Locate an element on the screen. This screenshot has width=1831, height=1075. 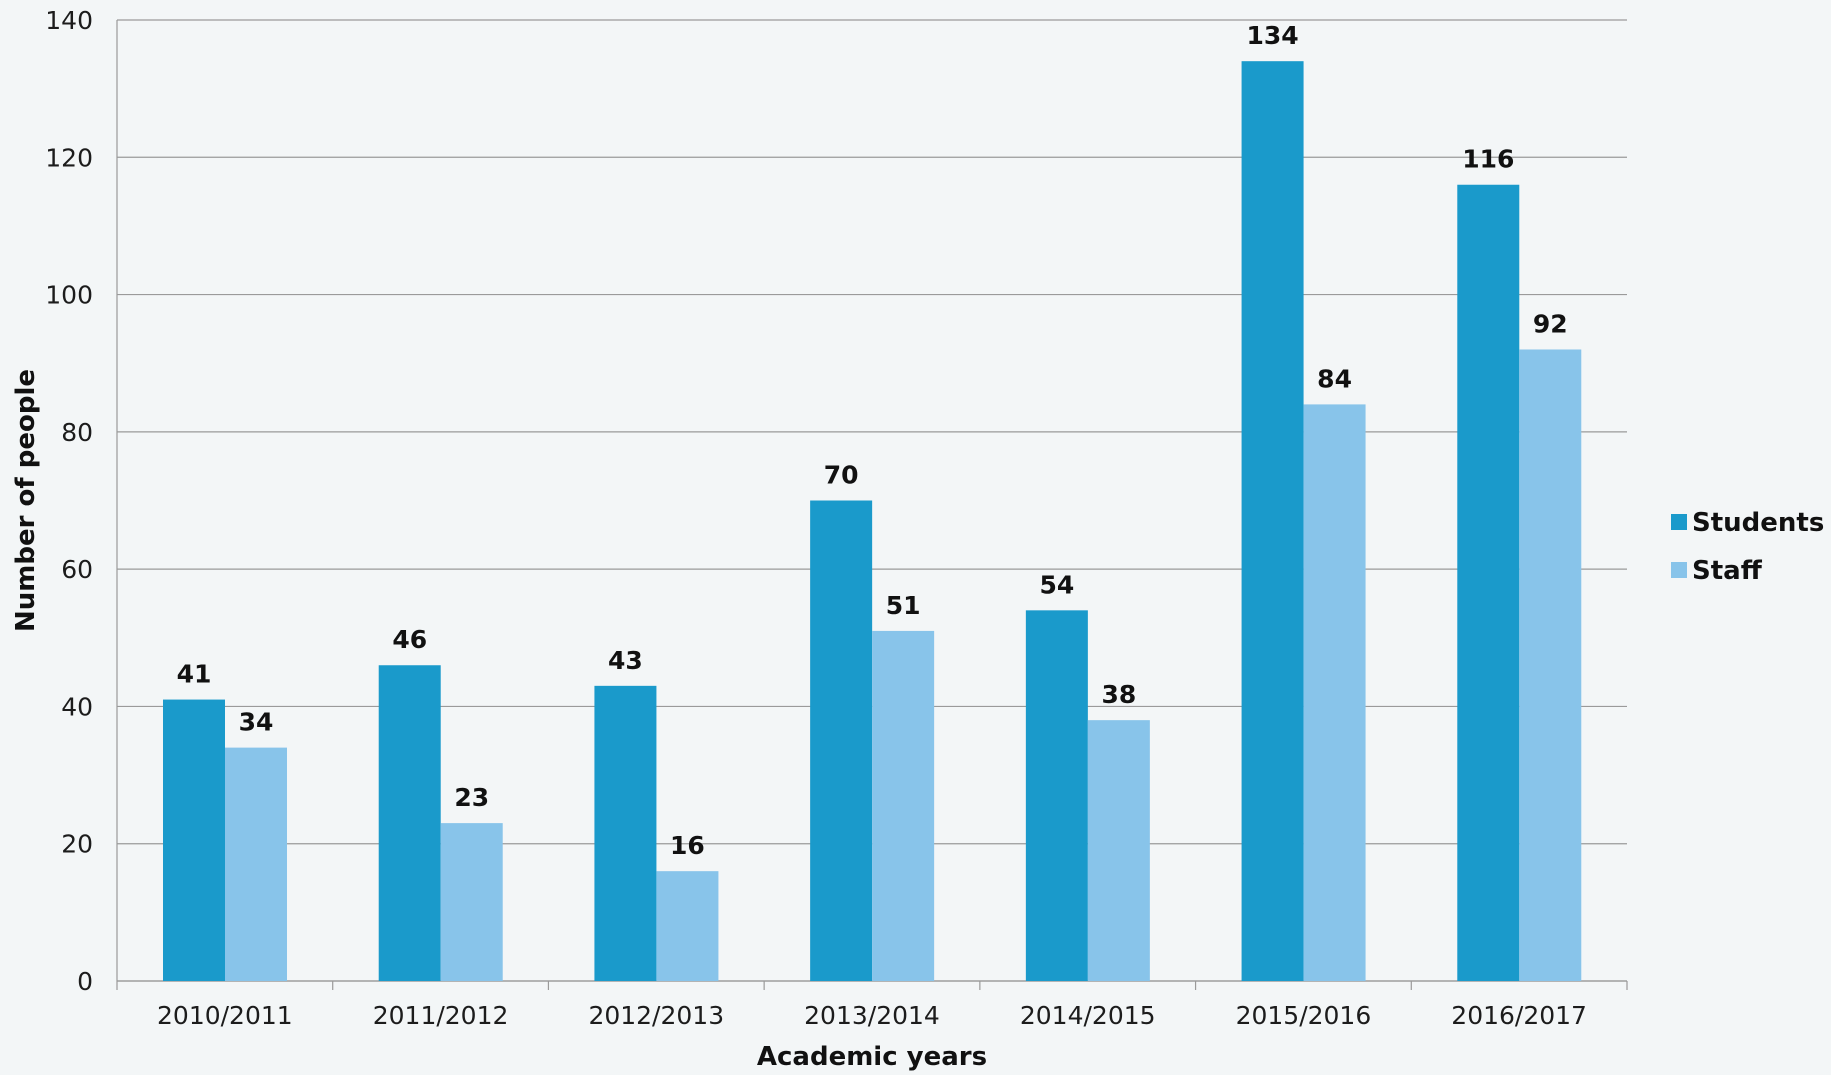
data-label-students: 70 is located at coordinates (841, 475).